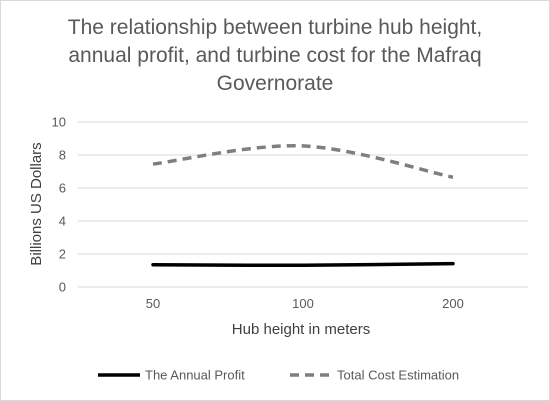 Image resolution: width=550 pixels, height=401 pixels. Describe the element at coordinates (453, 303) in the screenshot. I see `x-tick-label: 200` at that location.